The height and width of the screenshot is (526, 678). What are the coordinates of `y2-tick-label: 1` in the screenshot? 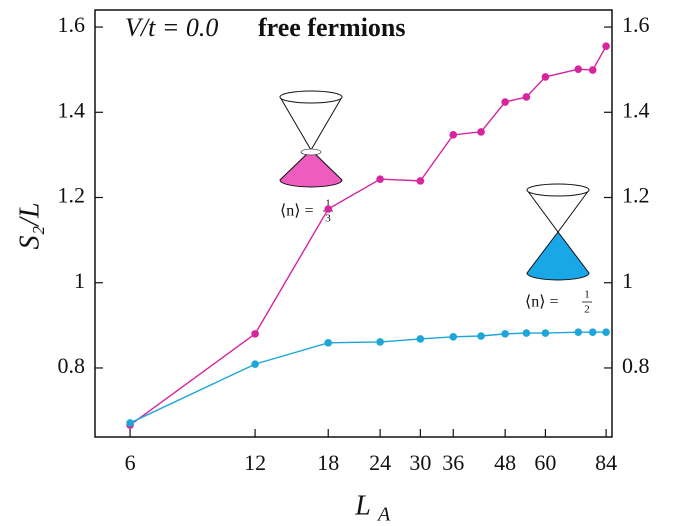 It's located at (627, 280).